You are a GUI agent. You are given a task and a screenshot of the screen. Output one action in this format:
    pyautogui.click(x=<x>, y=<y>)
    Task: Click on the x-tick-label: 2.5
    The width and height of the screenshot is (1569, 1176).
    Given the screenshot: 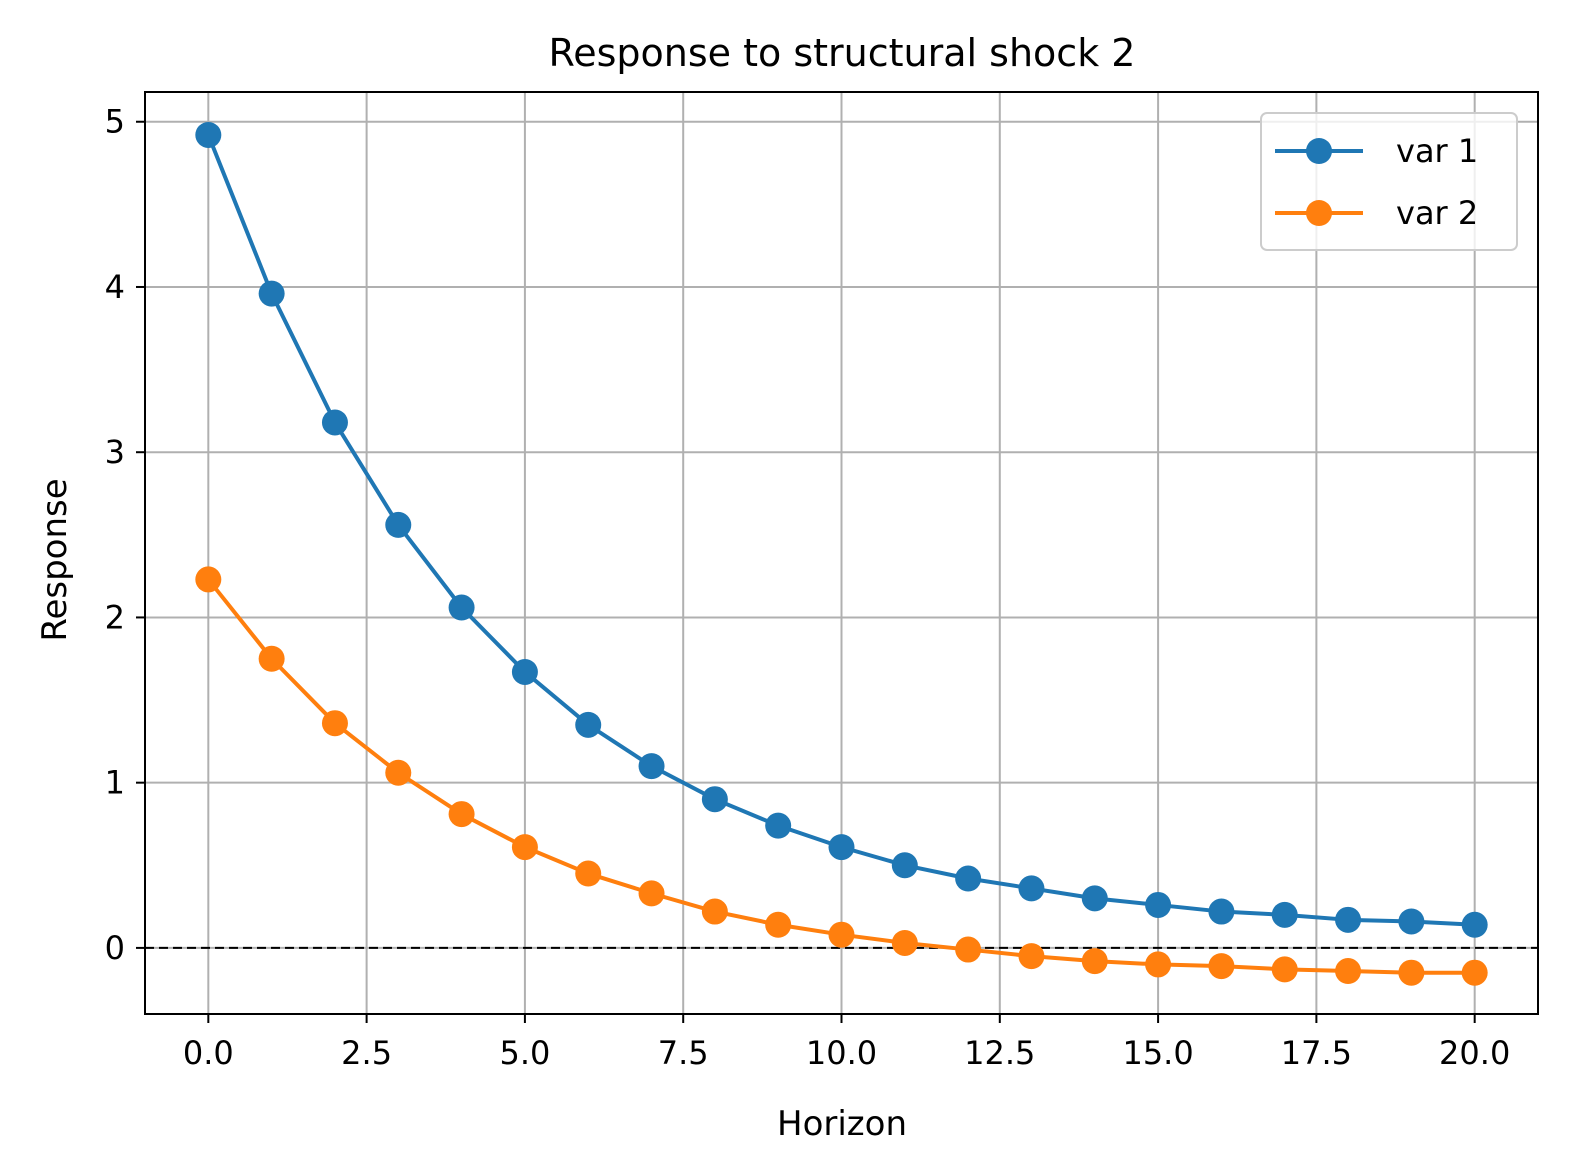 What is the action you would take?
    pyautogui.click(x=366, y=1053)
    